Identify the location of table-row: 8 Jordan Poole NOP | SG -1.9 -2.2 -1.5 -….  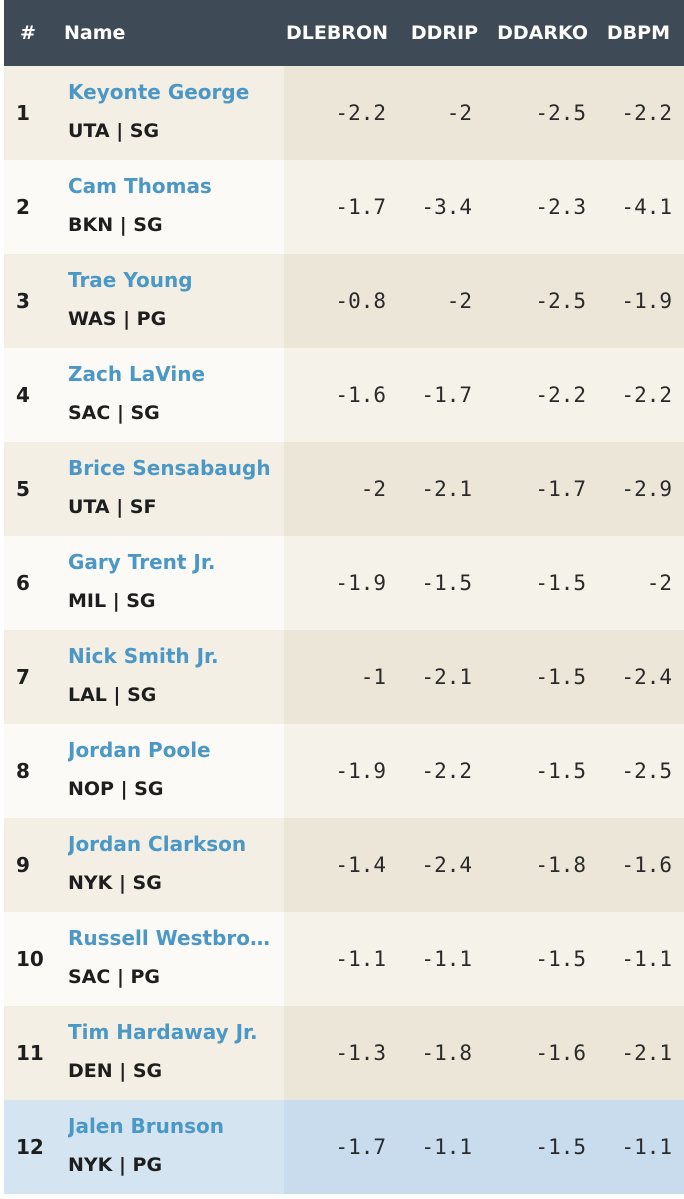
(344, 771).